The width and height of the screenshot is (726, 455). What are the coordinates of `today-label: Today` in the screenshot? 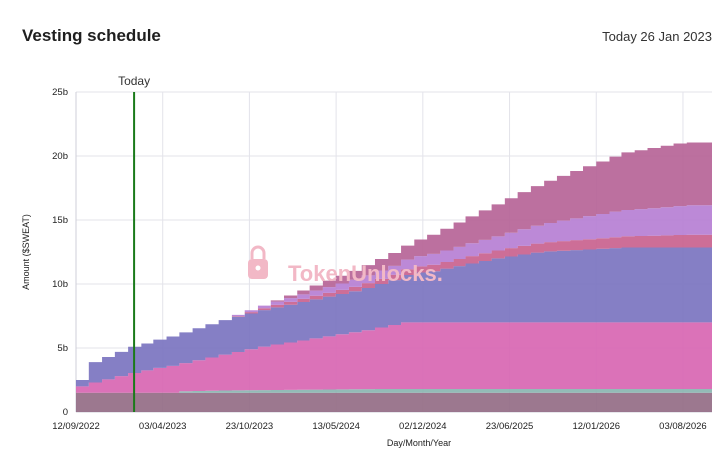 It's located at (134, 81).